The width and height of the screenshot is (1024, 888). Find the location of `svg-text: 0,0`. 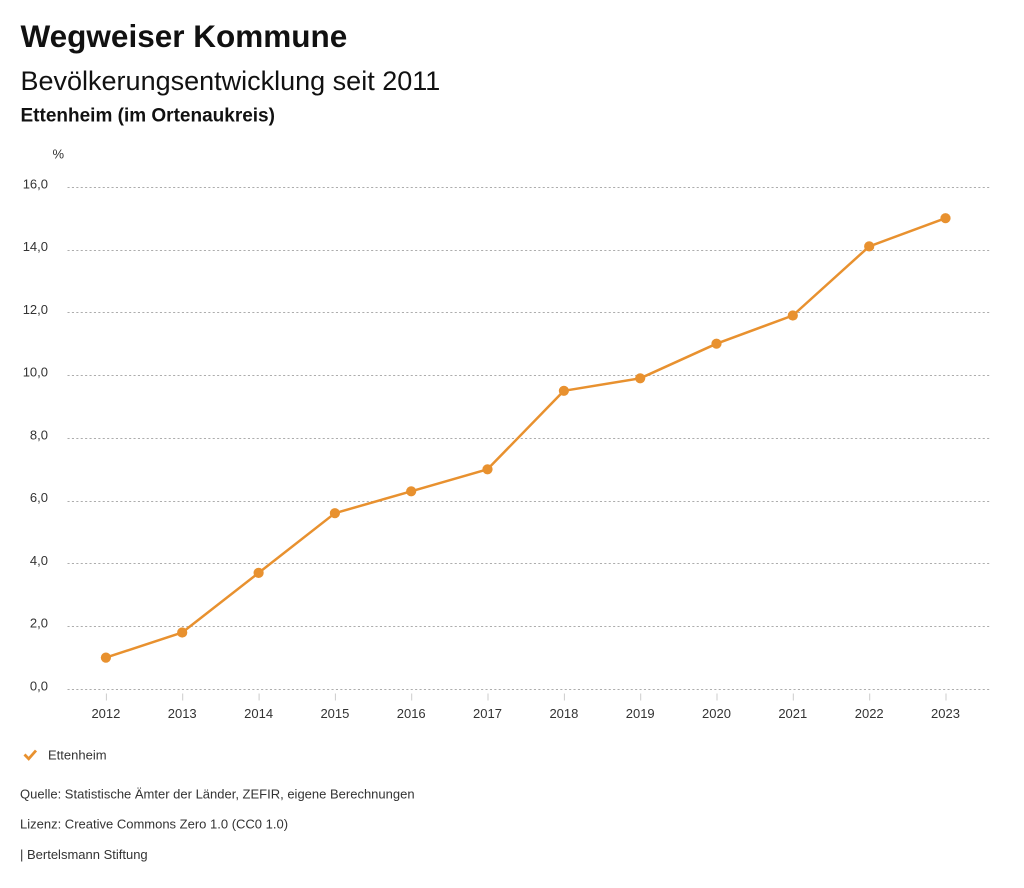

svg-text: 0,0 is located at coordinates (39, 686).